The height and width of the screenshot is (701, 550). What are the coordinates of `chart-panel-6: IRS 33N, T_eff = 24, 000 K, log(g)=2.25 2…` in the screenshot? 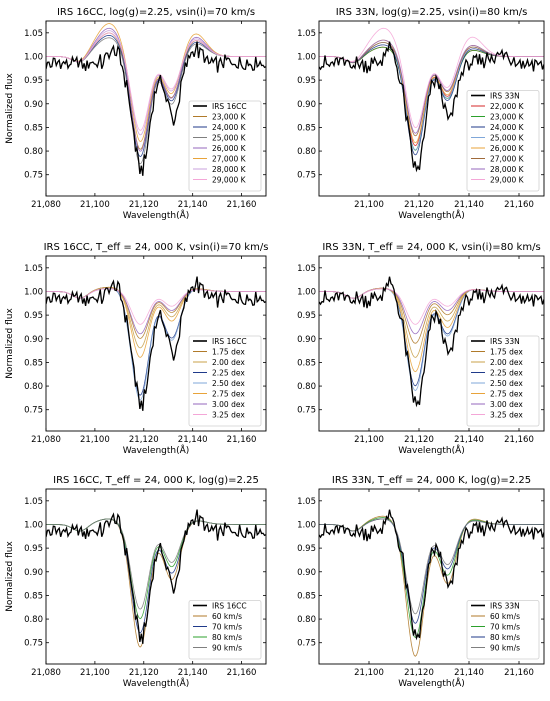 It's located at (421, 582).